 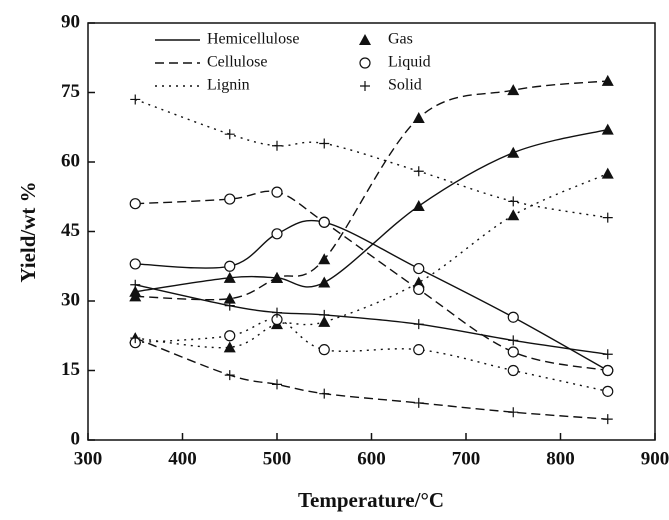 I want to click on x-tick-label: 500, so click(x=277, y=458).